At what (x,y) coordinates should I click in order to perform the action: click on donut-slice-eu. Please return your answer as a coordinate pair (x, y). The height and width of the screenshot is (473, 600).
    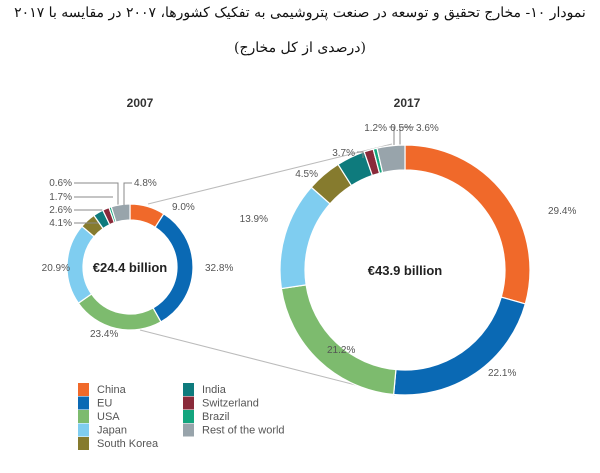
    Looking at the image, I should click on (459, 346).